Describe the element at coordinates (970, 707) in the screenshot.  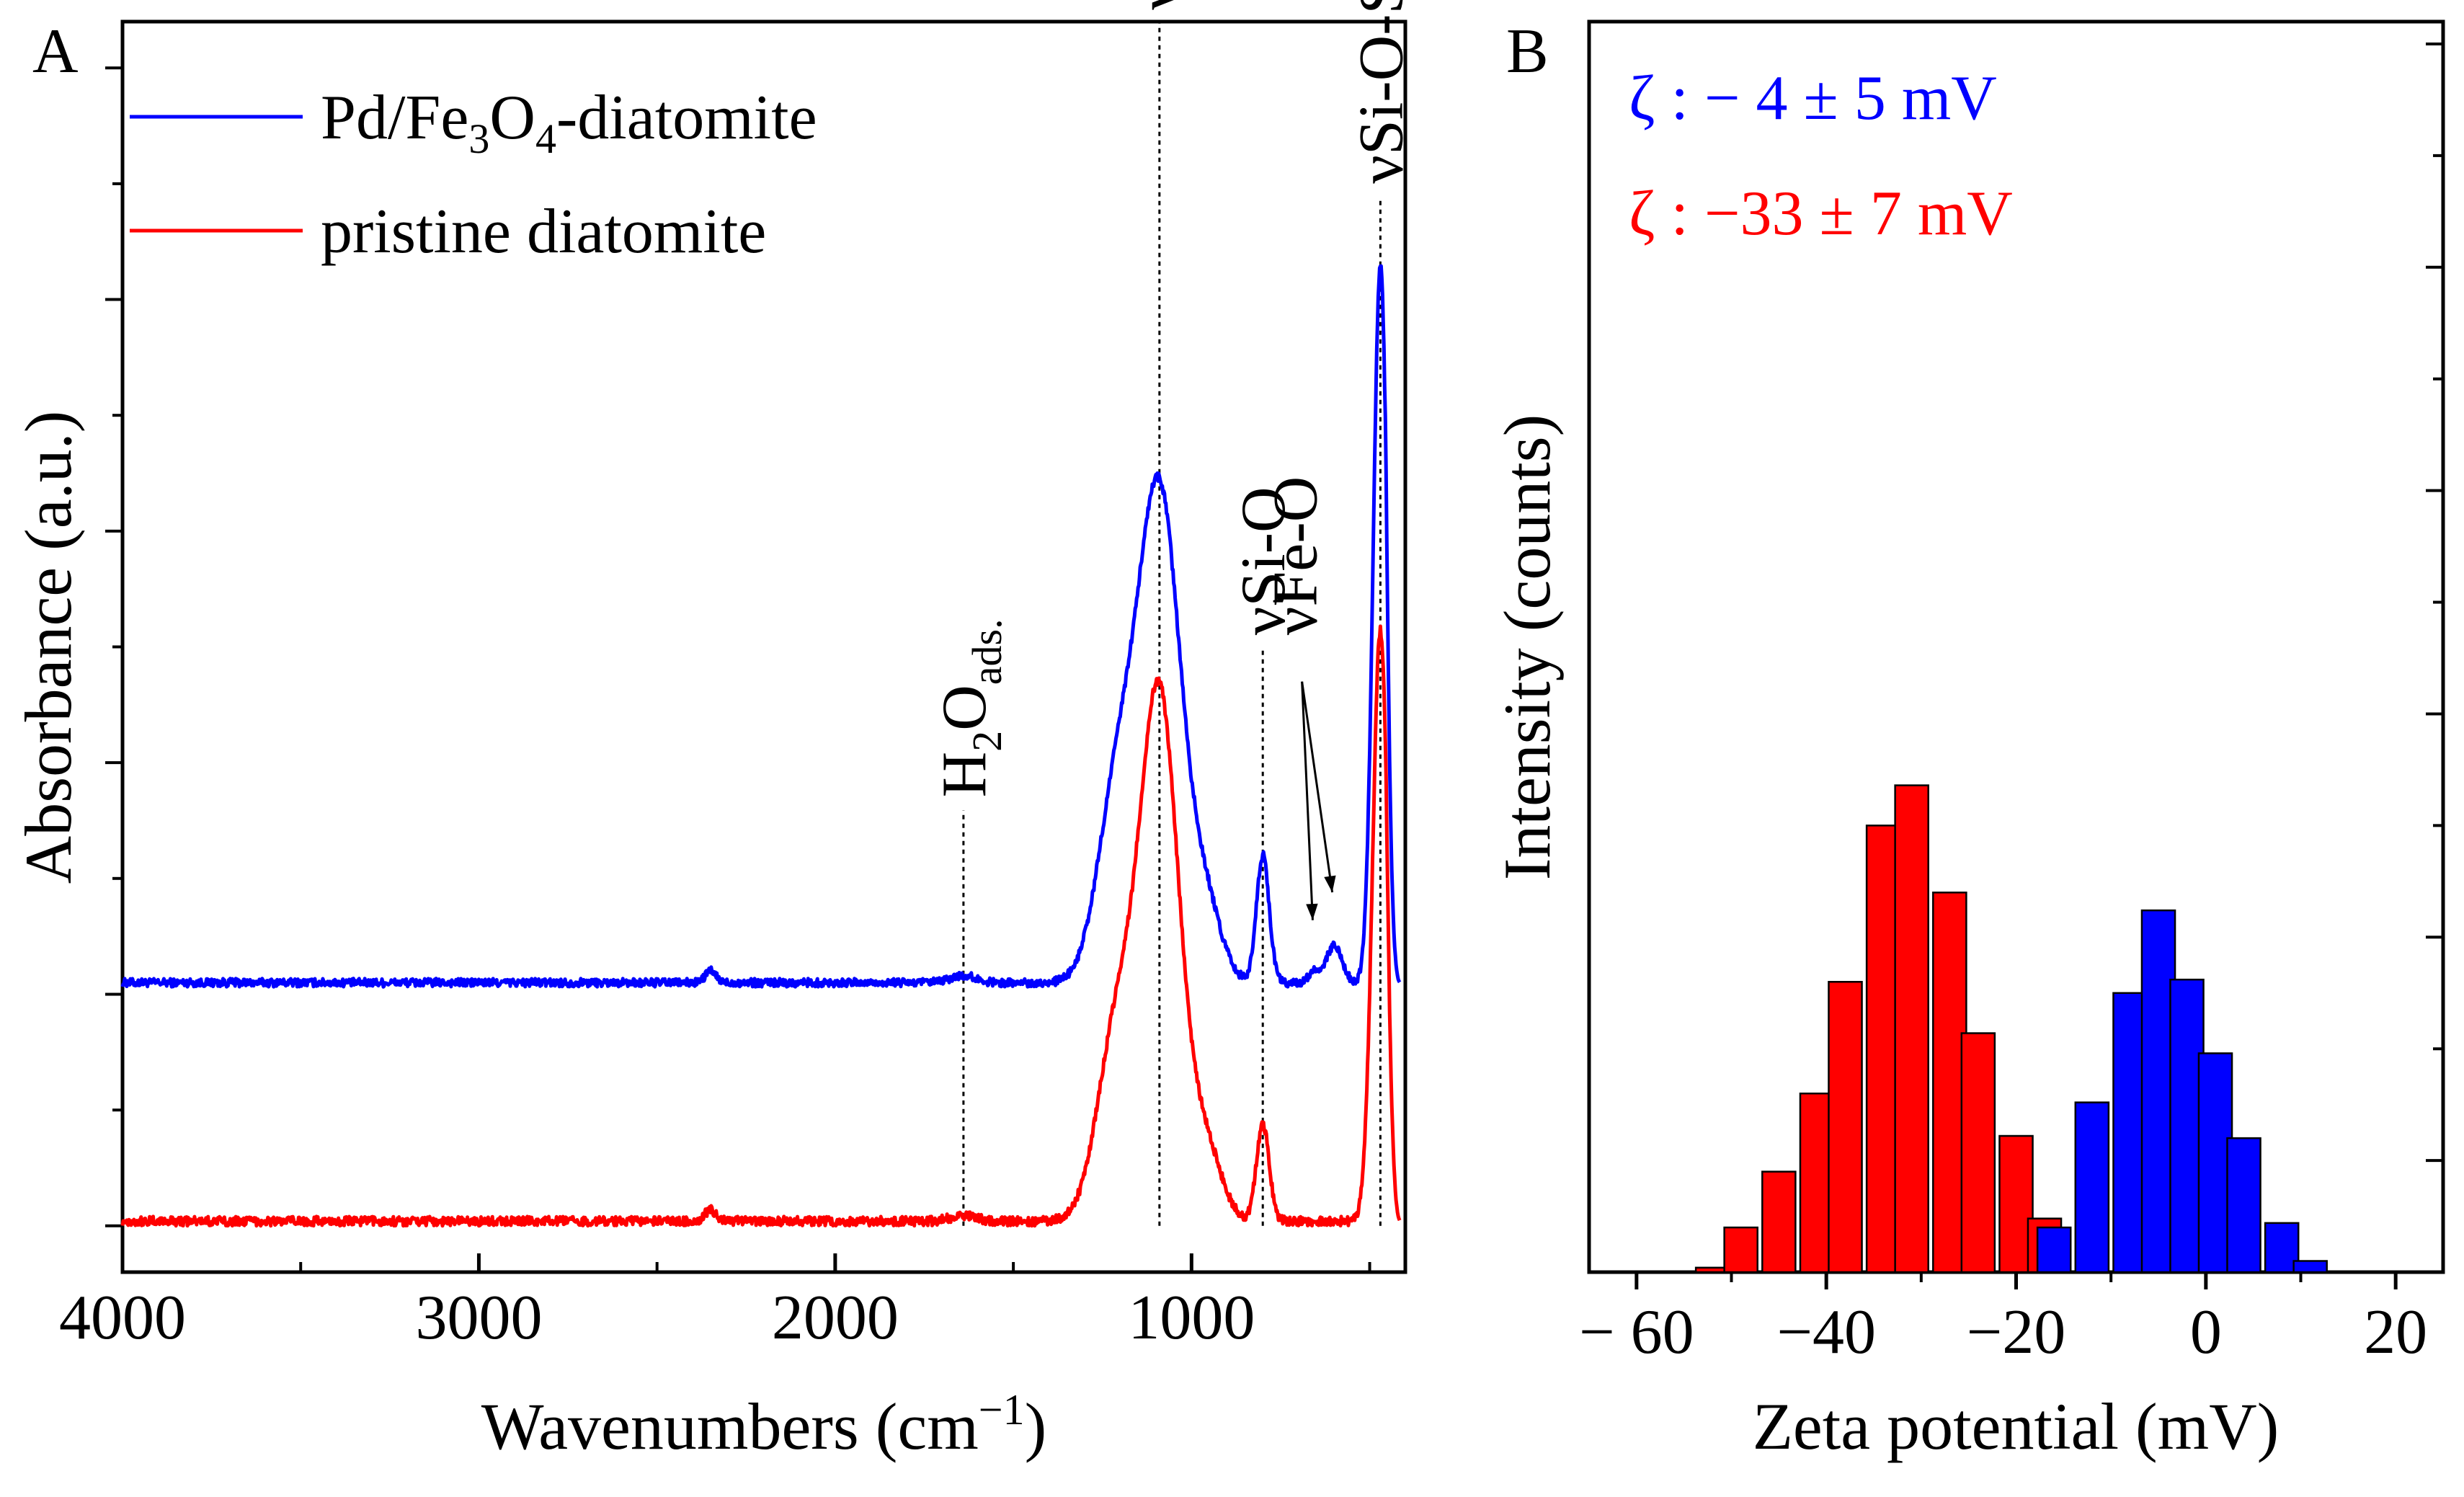
I see `annotation-label: H2Oads.` at that location.